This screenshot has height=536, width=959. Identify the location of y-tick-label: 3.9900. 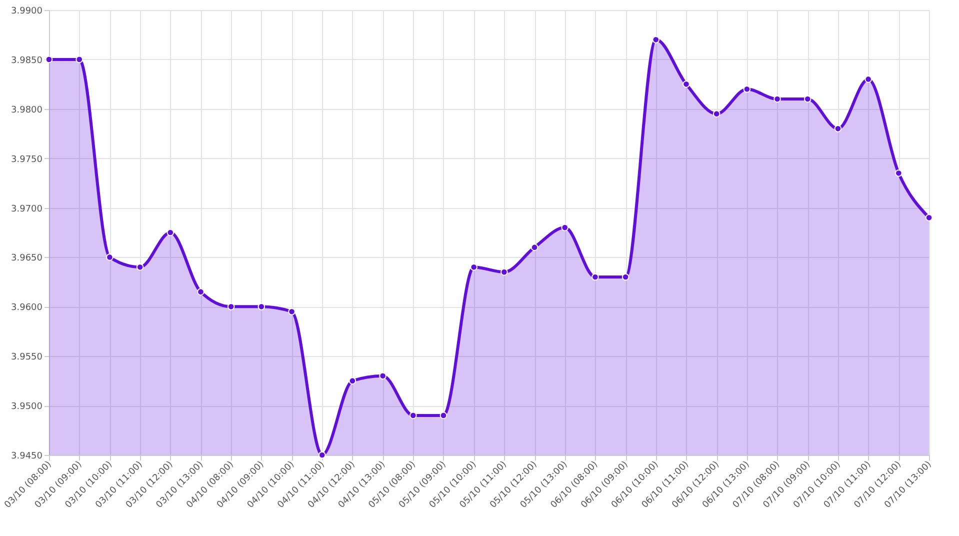
(27, 11).